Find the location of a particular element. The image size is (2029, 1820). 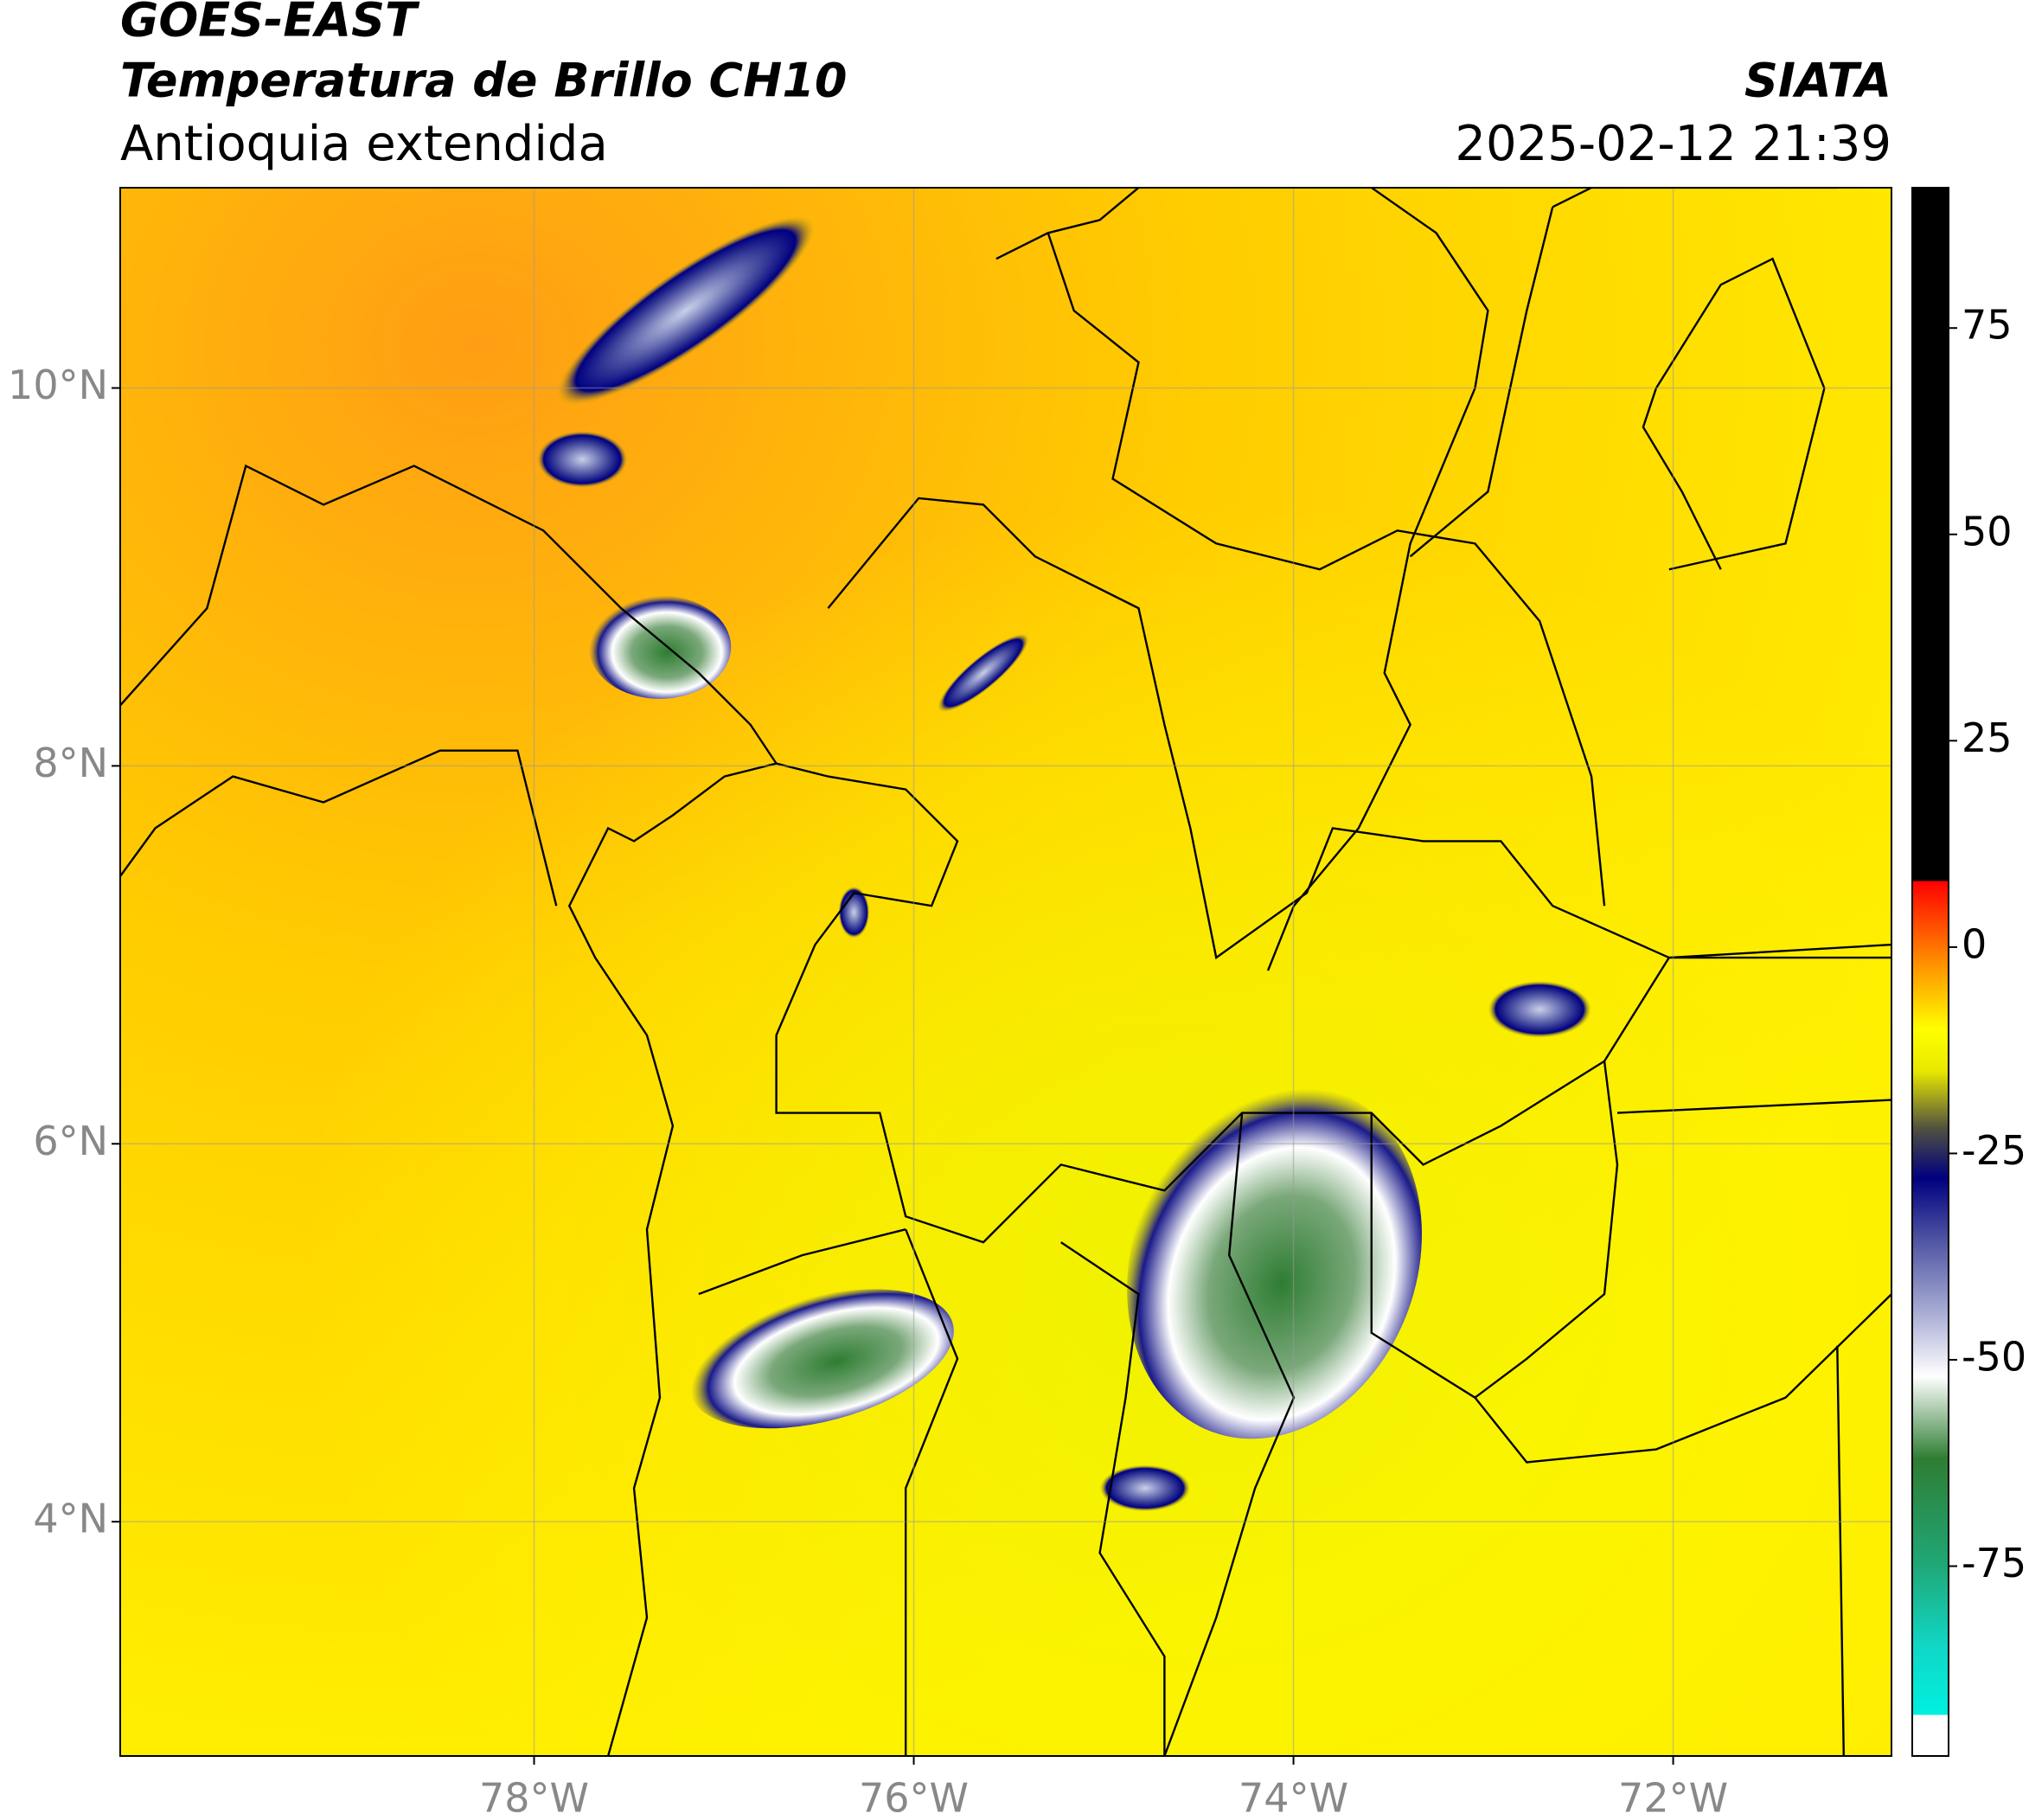

subtitle: Temperatura de Brillo CH10 is located at coordinates (484, 81).